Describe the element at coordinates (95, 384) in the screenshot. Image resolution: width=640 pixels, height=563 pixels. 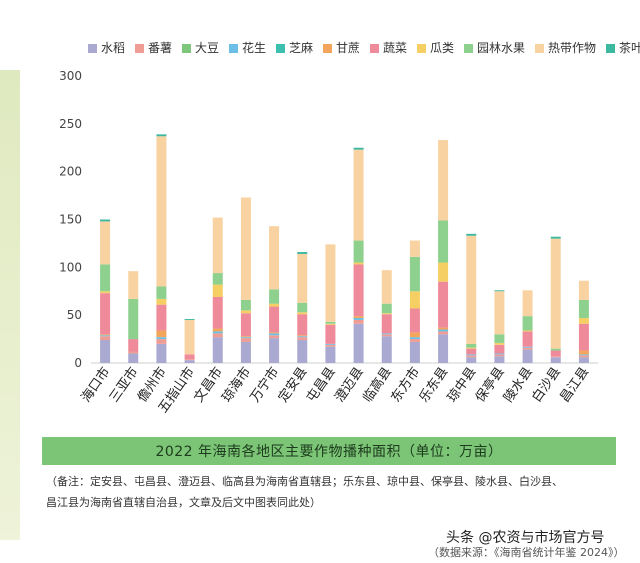
I see `x-tick-label: 海口市` at that location.